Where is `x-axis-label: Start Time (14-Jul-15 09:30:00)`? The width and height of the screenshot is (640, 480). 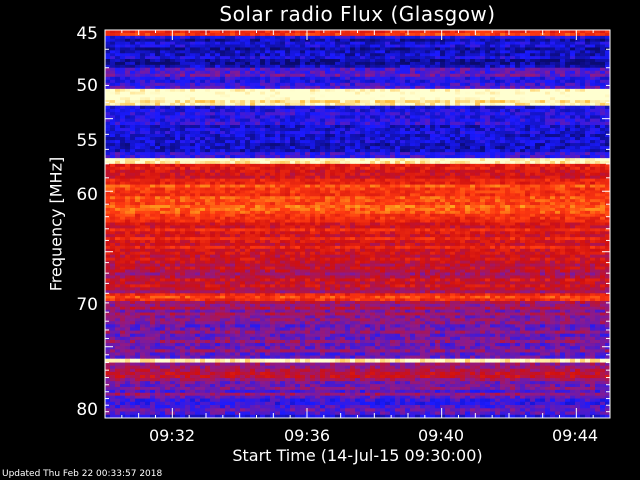 x-axis-label: Start Time (14-Jul-15 09:30:00) is located at coordinates (357, 455).